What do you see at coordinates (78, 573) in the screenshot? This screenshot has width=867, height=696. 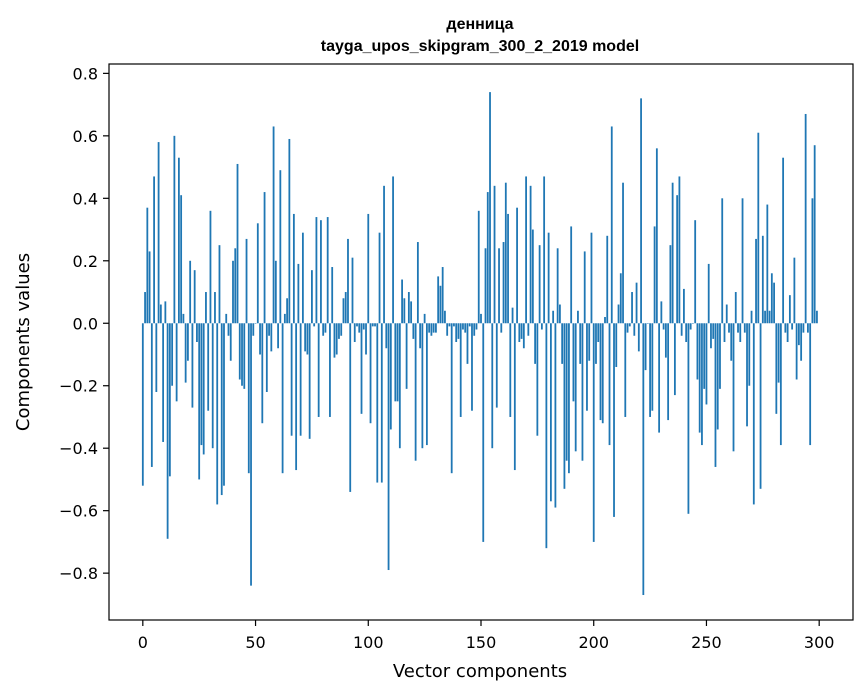 I see `y-tick-label: −0.8` at bounding box center [78, 573].